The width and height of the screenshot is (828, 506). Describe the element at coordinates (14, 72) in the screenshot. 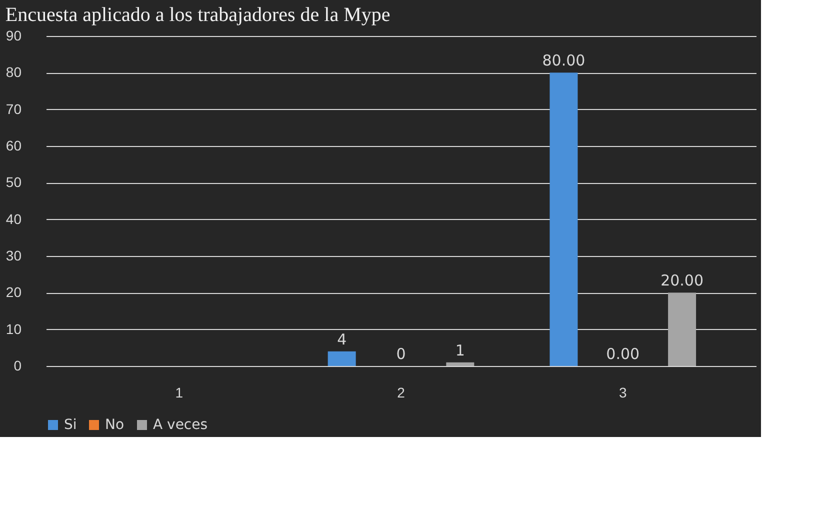

I see `y-tick-label: 80` at that location.